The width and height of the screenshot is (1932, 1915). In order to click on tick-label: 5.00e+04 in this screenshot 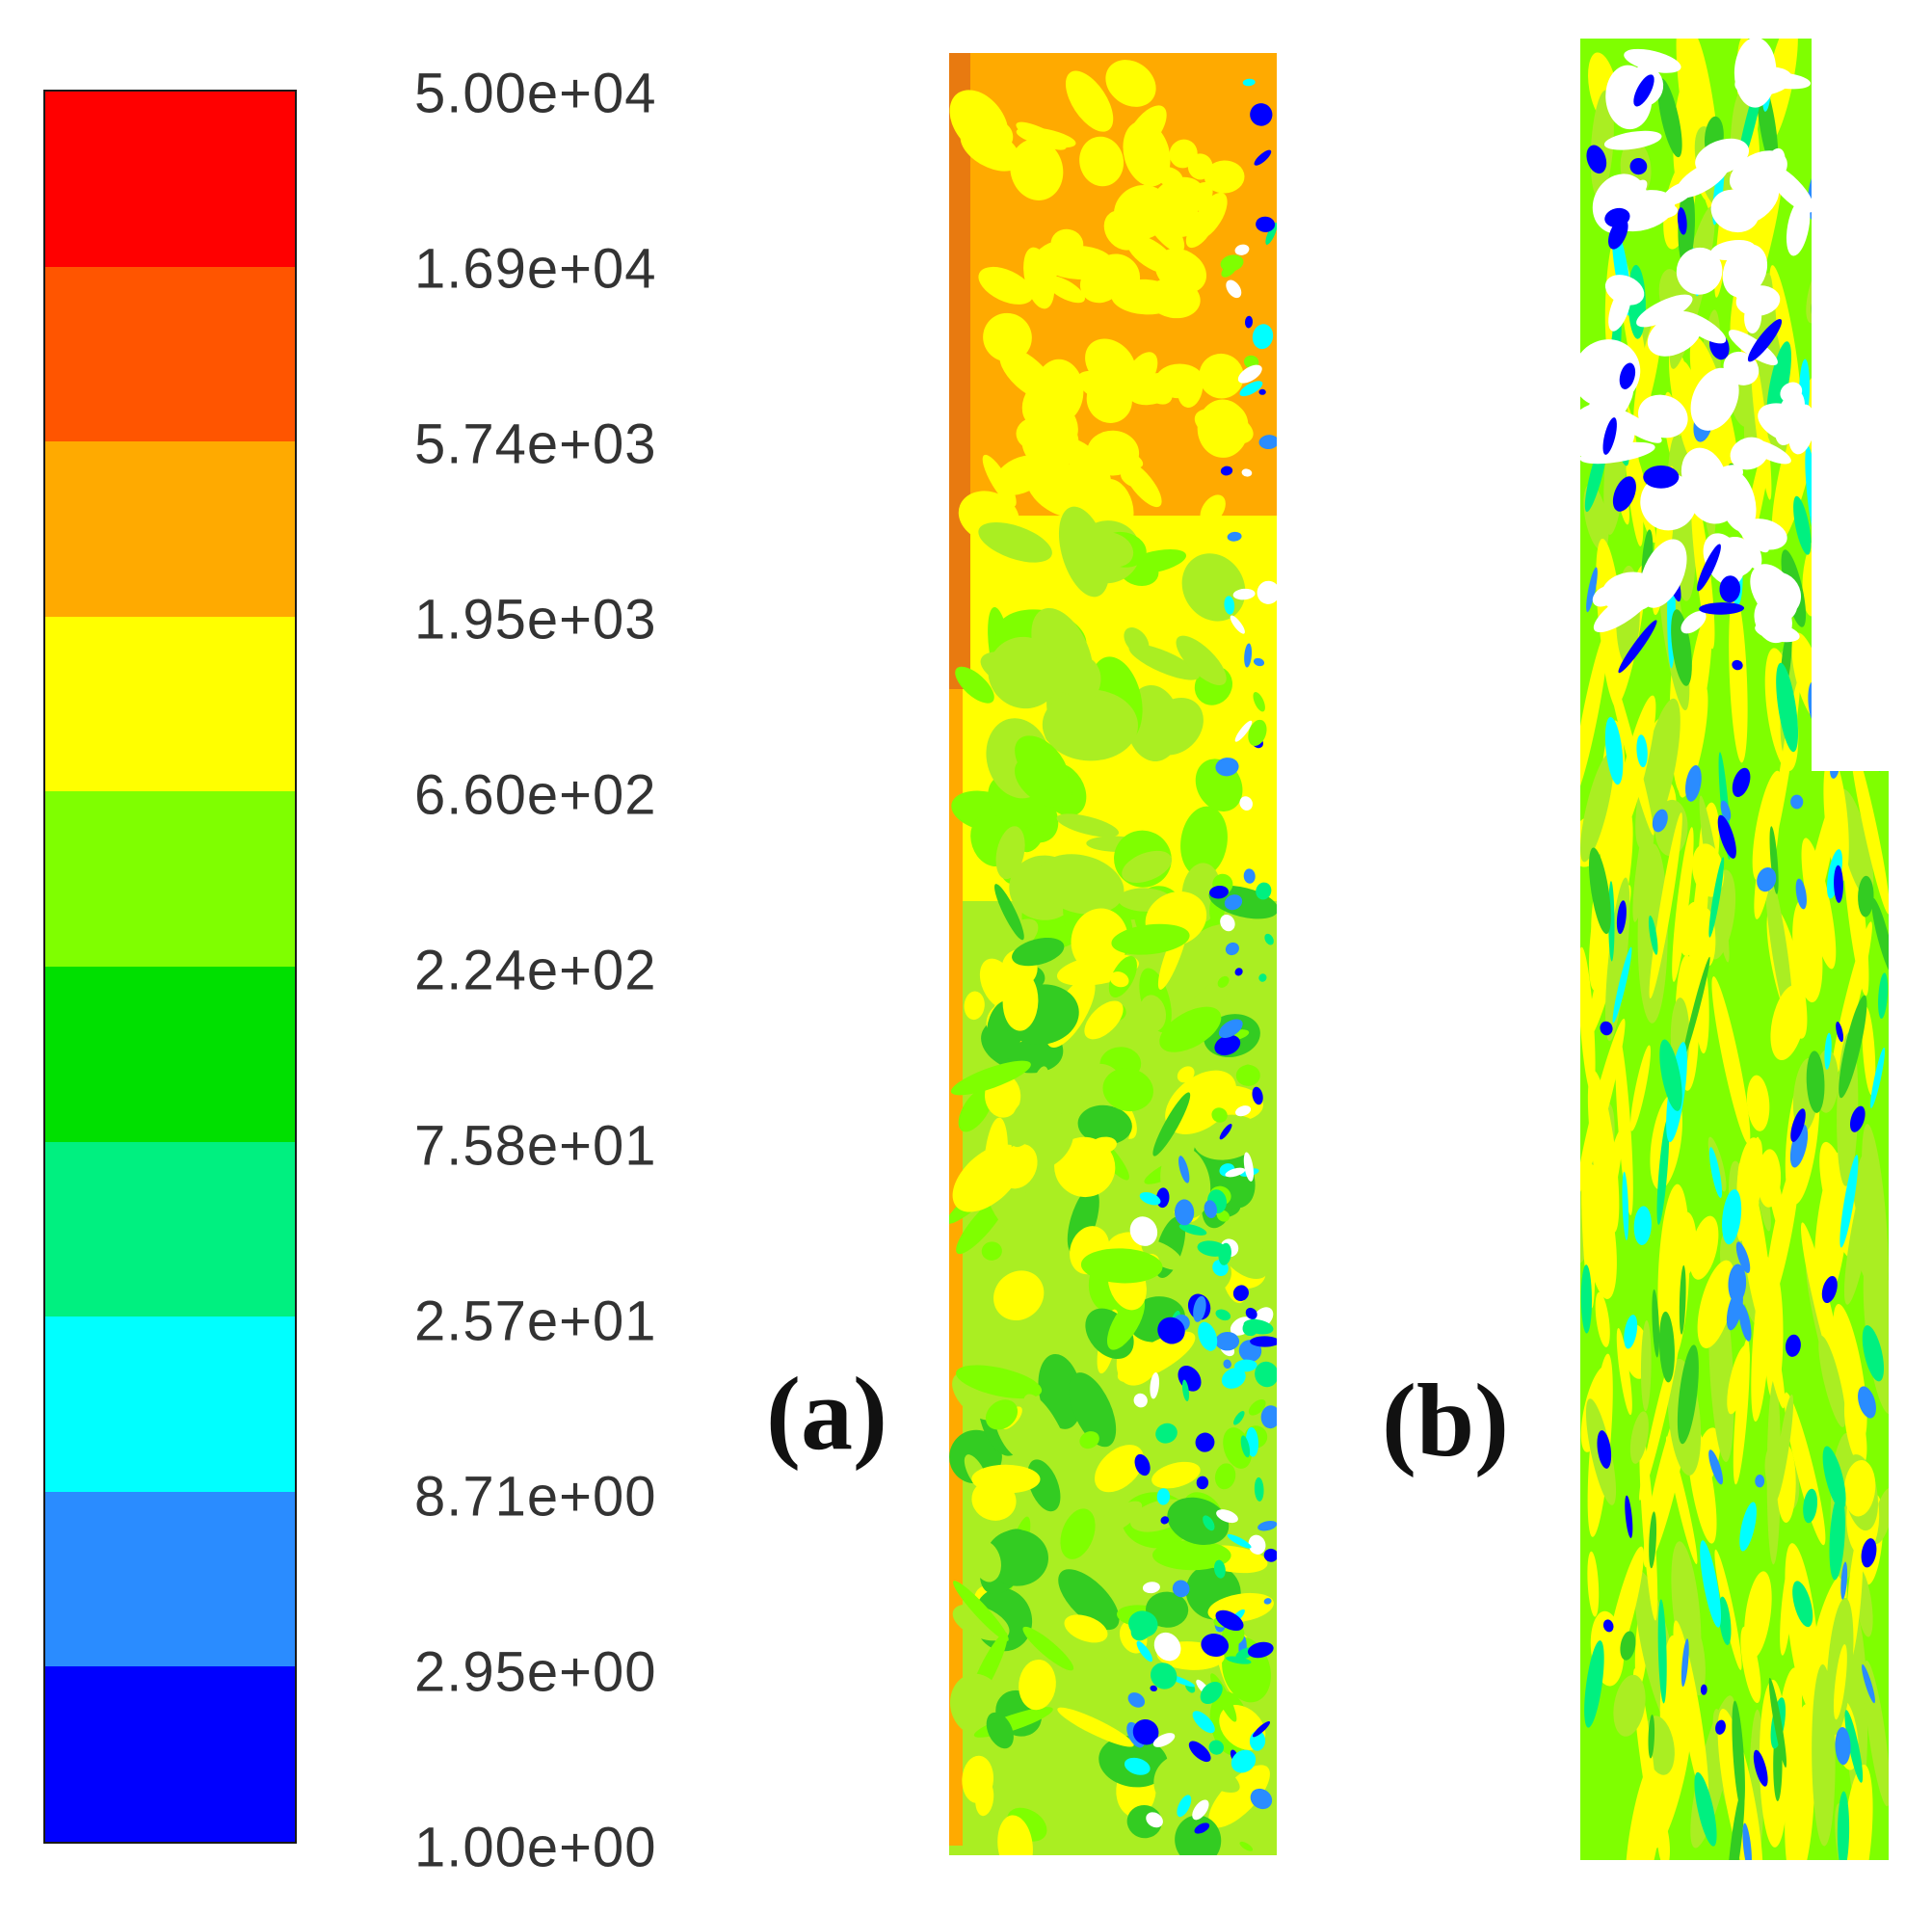, I will do `click(535, 93)`.